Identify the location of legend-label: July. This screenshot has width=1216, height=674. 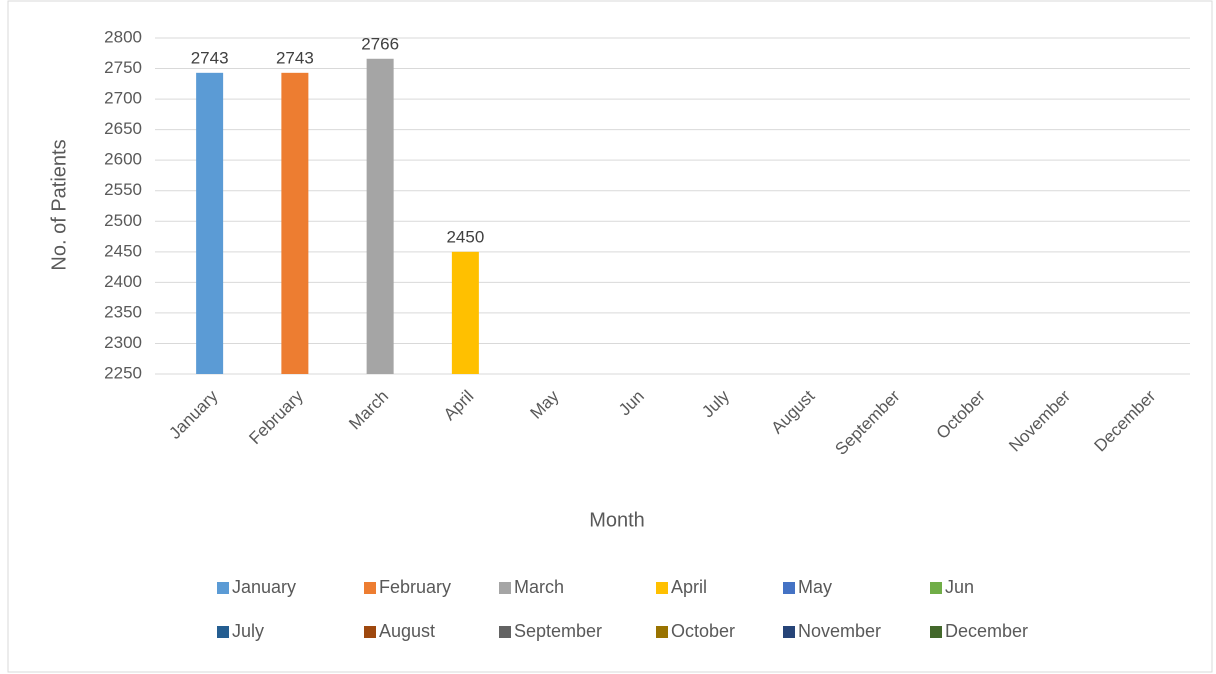
(248, 631).